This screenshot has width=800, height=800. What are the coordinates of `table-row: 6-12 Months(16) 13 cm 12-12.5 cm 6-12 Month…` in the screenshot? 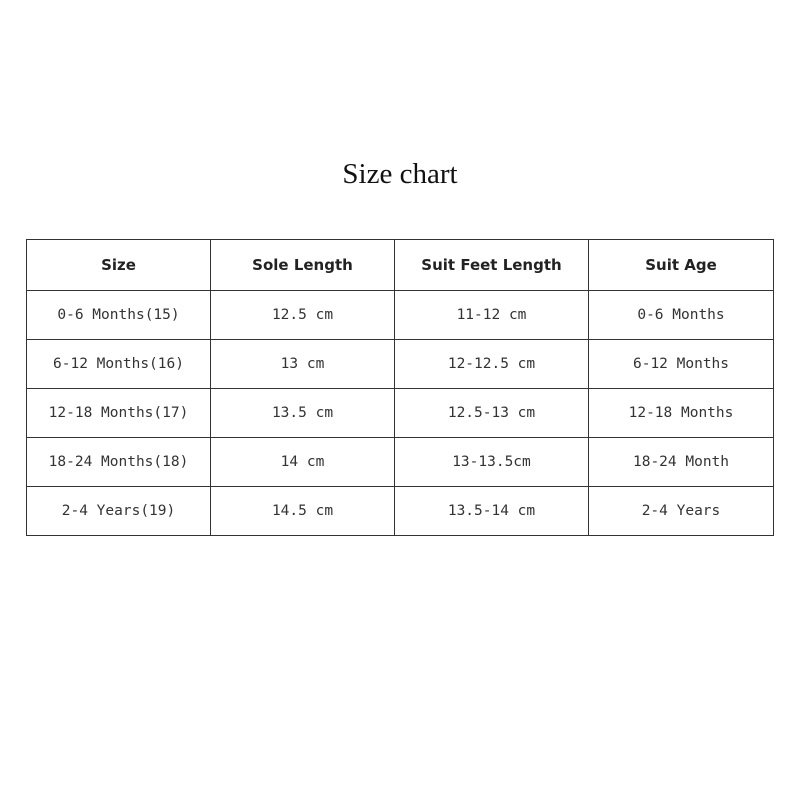 It's located at (400, 364).